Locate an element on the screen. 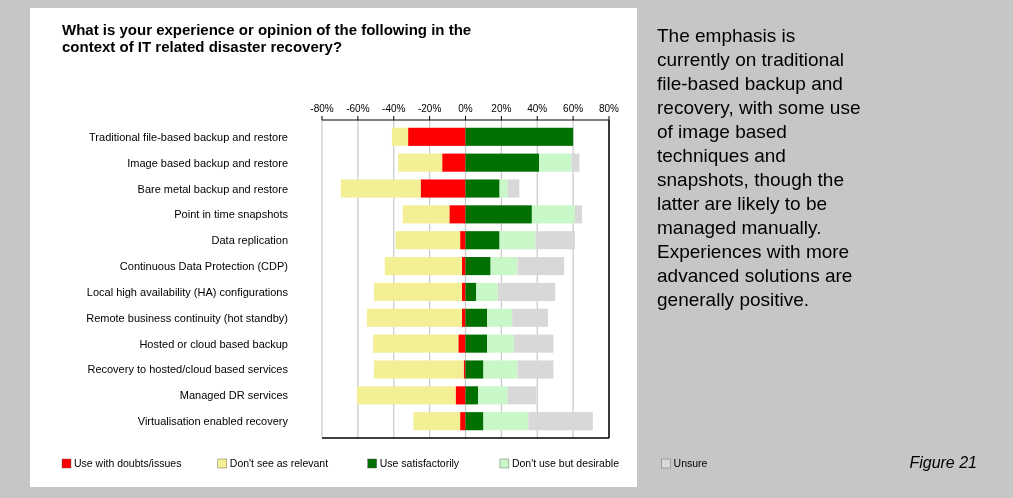 Image resolution: width=1013 pixels, height=498 pixels. x-tick-label: 40% is located at coordinates (537, 108).